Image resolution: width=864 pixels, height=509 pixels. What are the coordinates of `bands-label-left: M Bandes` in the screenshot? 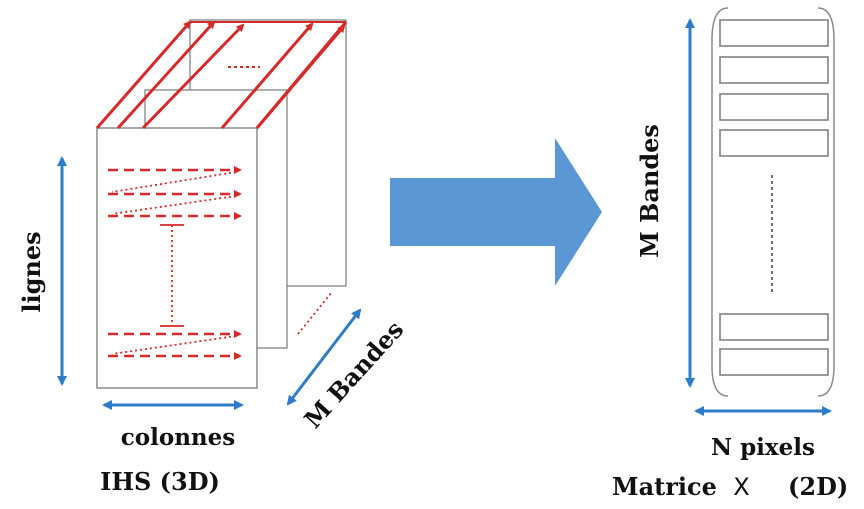 It's located at (353, 374).